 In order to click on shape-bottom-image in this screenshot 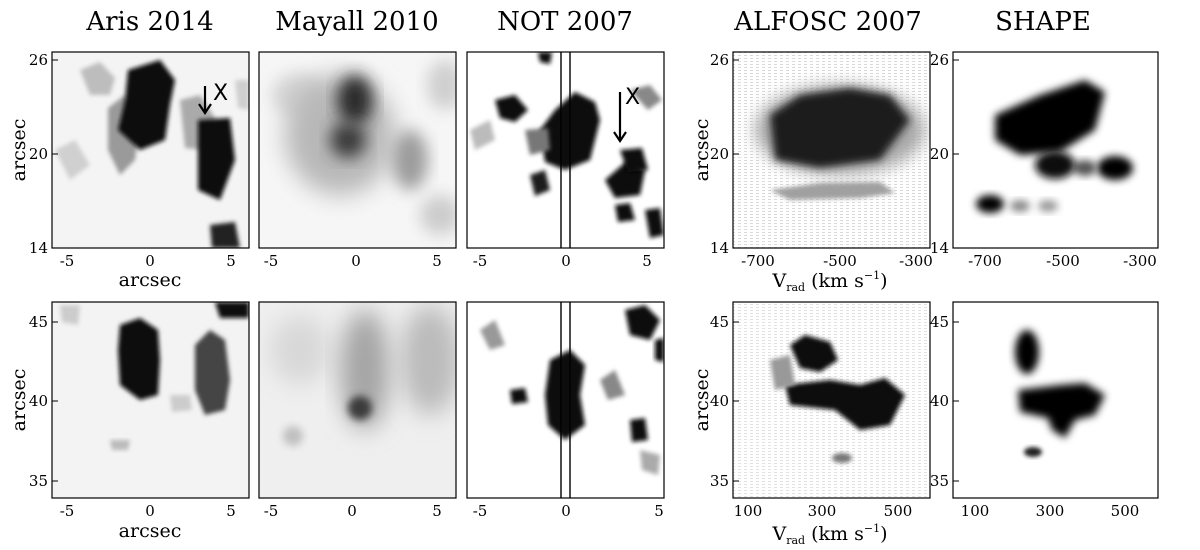, I will do `click(1060, 393)`.